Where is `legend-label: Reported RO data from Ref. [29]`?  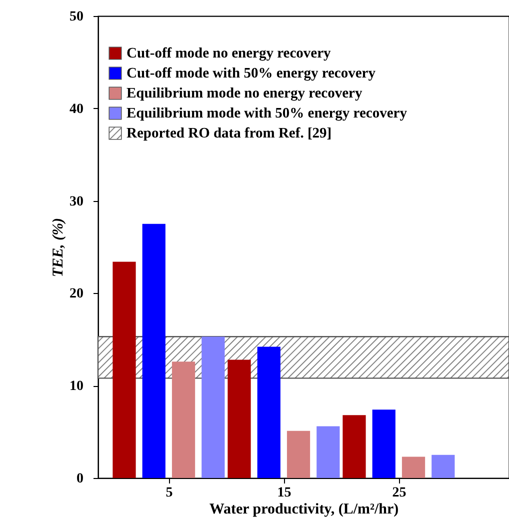
legend-label: Reported RO data from Ref. [29] is located at coordinates (229, 133).